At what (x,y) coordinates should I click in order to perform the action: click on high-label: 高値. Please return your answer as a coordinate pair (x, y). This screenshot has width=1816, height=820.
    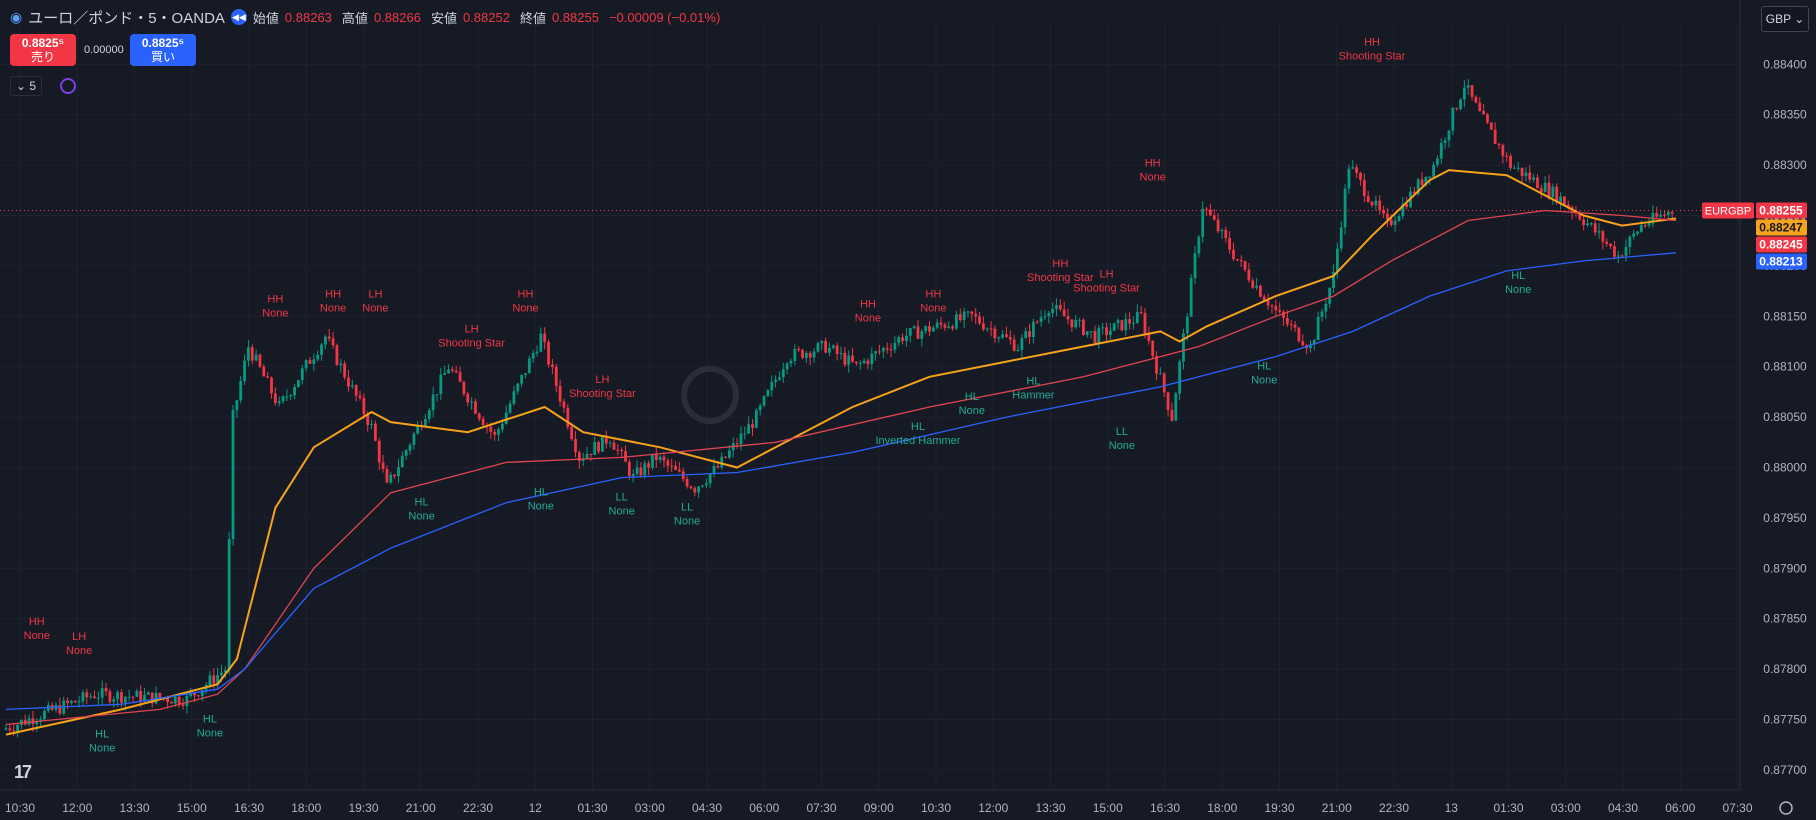
    Looking at the image, I should click on (354, 18).